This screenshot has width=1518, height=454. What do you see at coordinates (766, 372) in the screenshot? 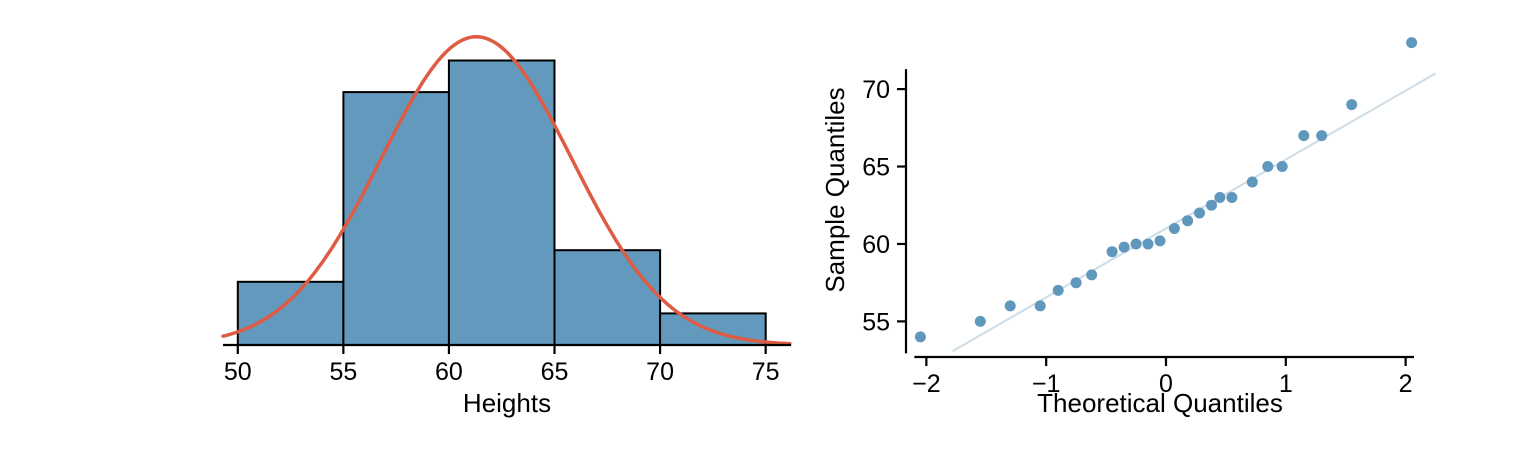
I see `x-tick-label: 75` at bounding box center [766, 372].